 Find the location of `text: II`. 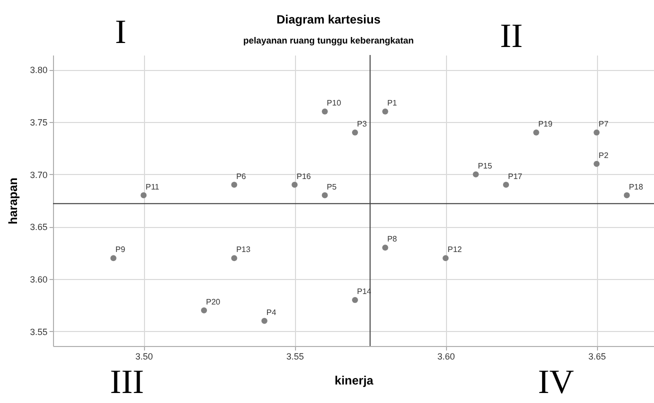

text: II is located at coordinates (511, 36).